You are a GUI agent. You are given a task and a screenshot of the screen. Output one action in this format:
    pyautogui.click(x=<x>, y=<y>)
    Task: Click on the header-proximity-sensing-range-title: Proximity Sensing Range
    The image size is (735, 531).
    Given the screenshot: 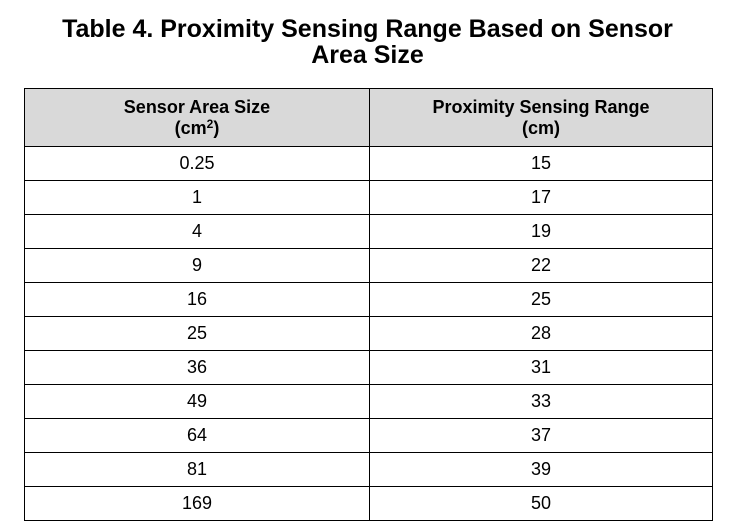 What is the action you would take?
    pyautogui.click(x=541, y=106)
    